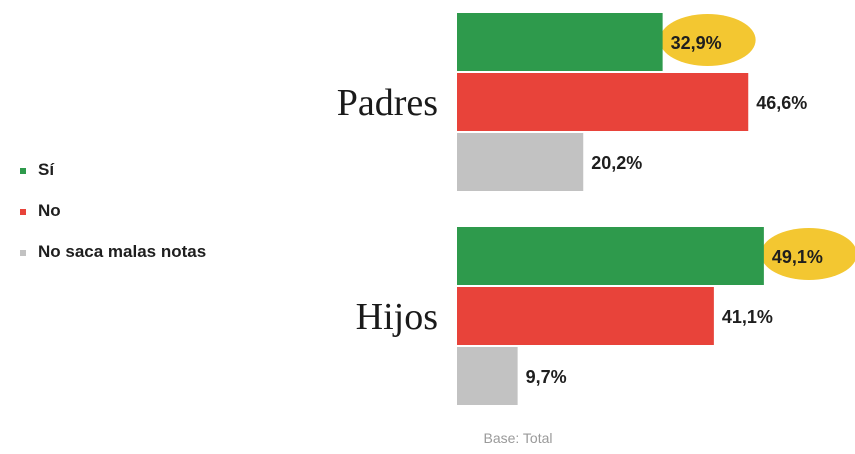 This screenshot has height=454, width=855. I want to click on highlight-padres, so click(707, 40).